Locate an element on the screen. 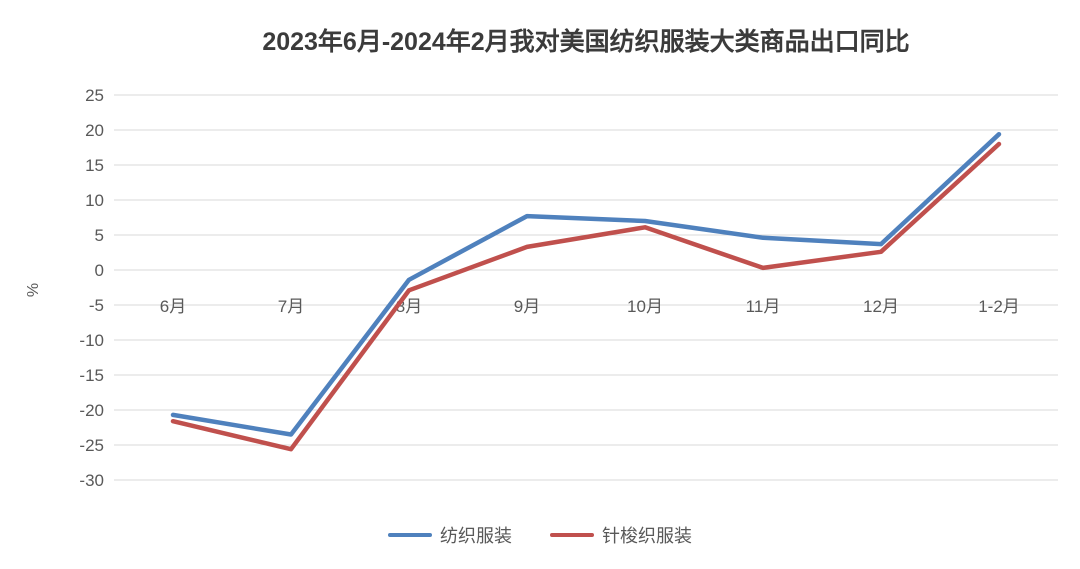  legend-label-textile-apparel: 纺织服装 is located at coordinates (476, 536).